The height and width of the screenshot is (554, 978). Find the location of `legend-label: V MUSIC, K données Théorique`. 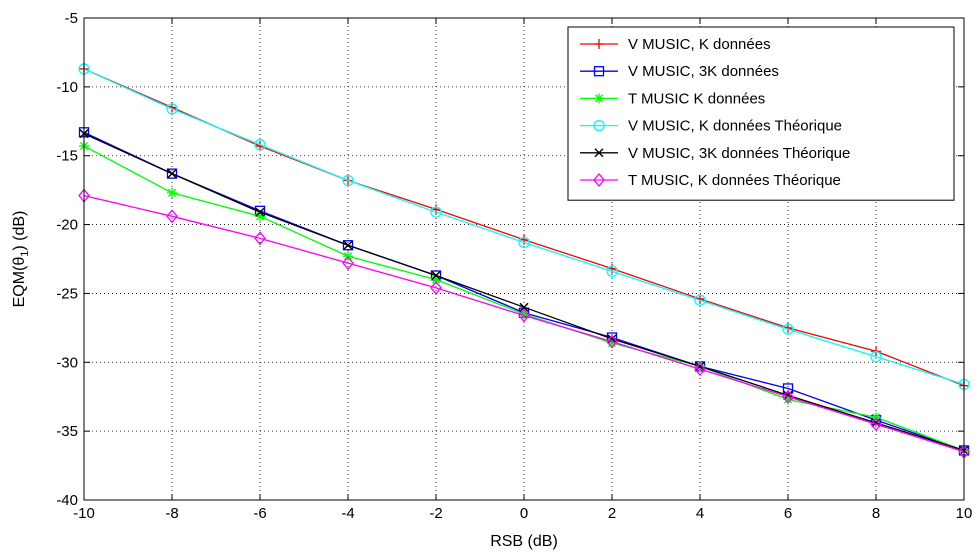

legend-label: V MUSIC, K données Théorique is located at coordinates (735, 126).